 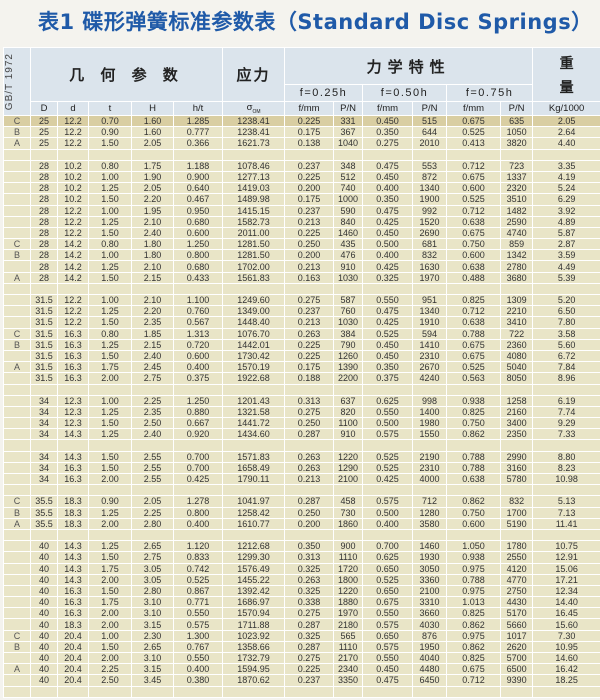 I want to click on col-weight: Kg/1000, so click(x=566, y=108).